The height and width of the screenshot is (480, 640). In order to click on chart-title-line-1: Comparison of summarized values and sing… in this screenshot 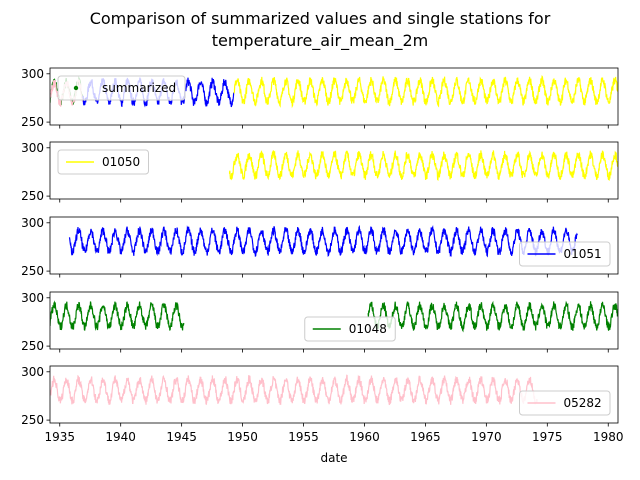, I will do `click(320, 18)`.